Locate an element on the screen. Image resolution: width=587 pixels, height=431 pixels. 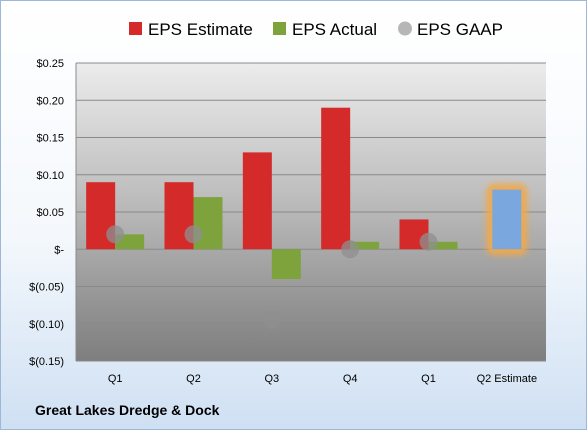
x-axis: Q1 Q2 Q3 Q4 Q1 Q2 Estimate is located at coordinates (322, 379).